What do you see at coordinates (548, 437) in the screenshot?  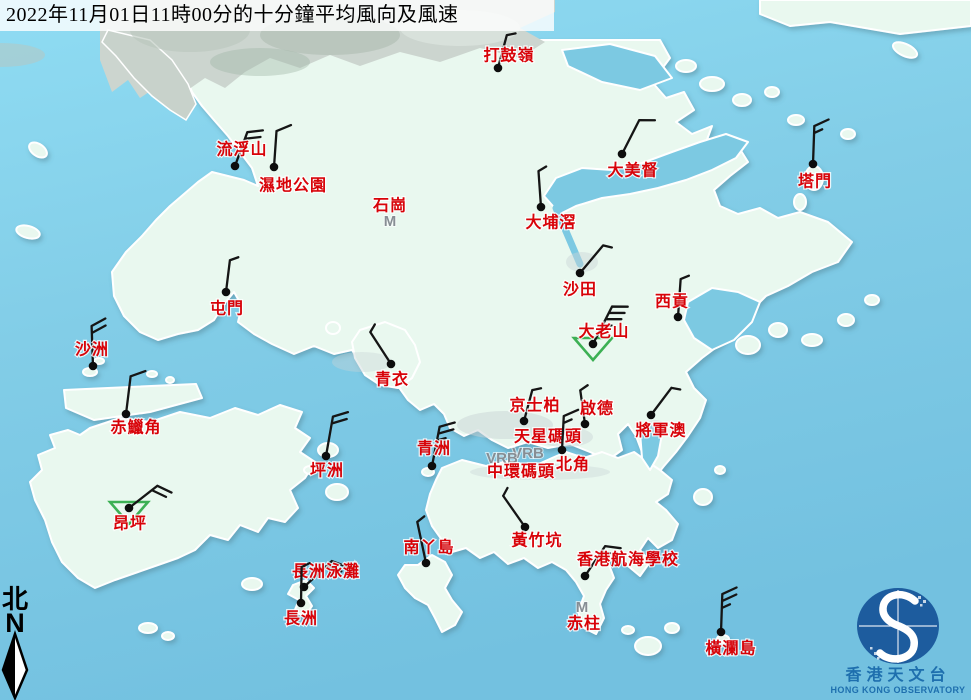 I see `station-label: 天星碼頭` at bounding box center [548, 437].